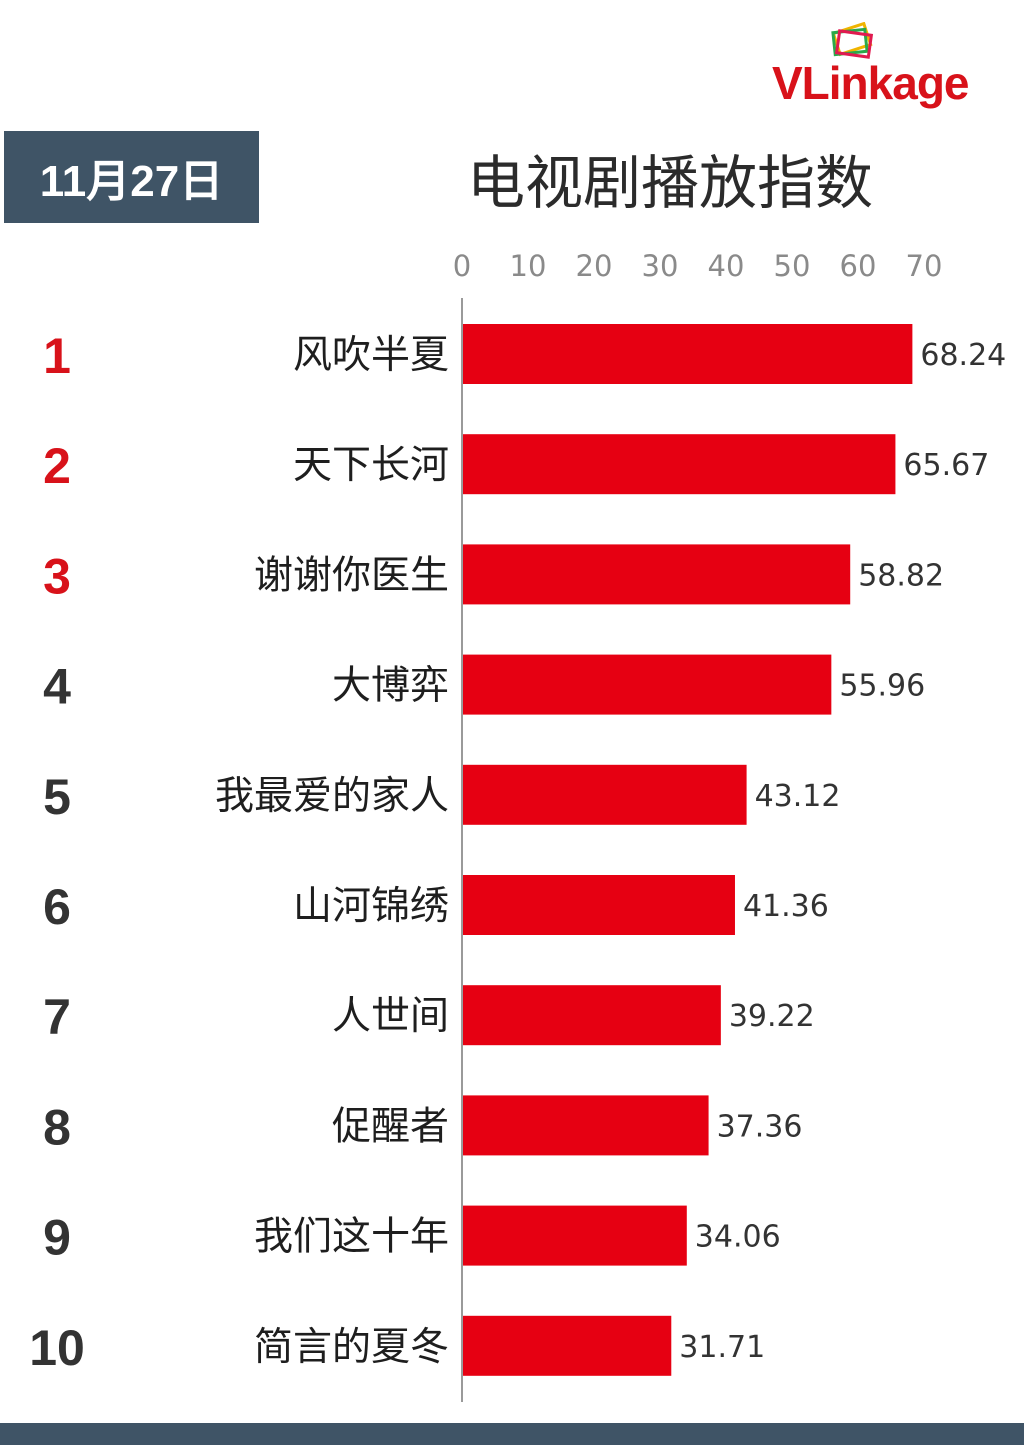  What do you see at coordinates (669, 183) in the screenshot?
I see `chart-title: 电视剧播放指数` at bounding box center [669, 183].